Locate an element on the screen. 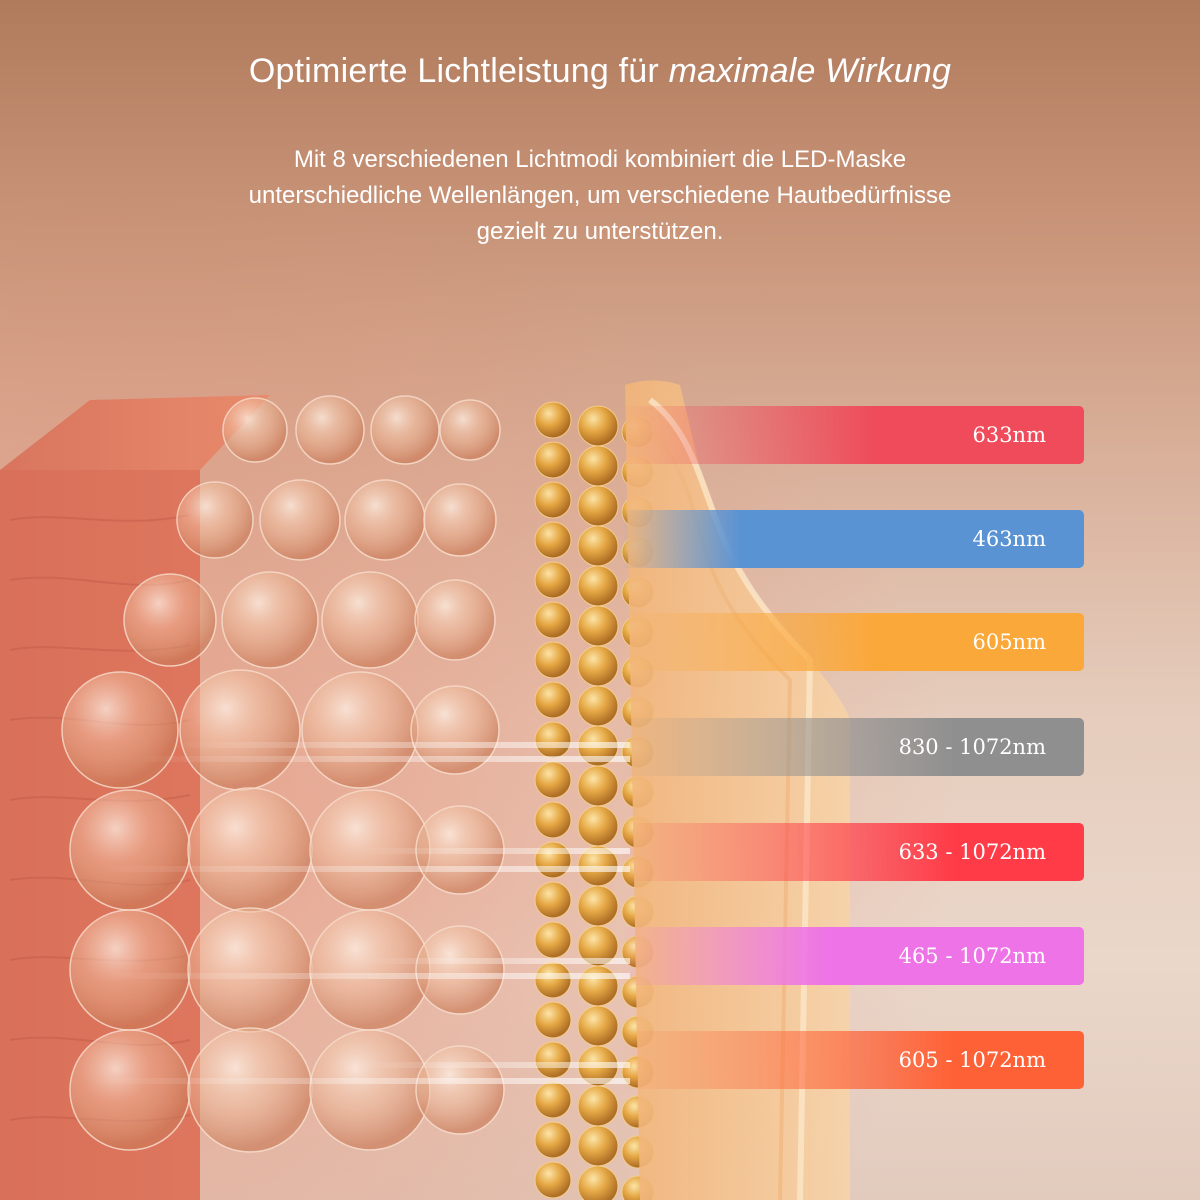 Image resolution: width=1200 pixels, height=1200 pixels. wavelength-band: 465 - 1072nm is located at coordinates (852, 956).